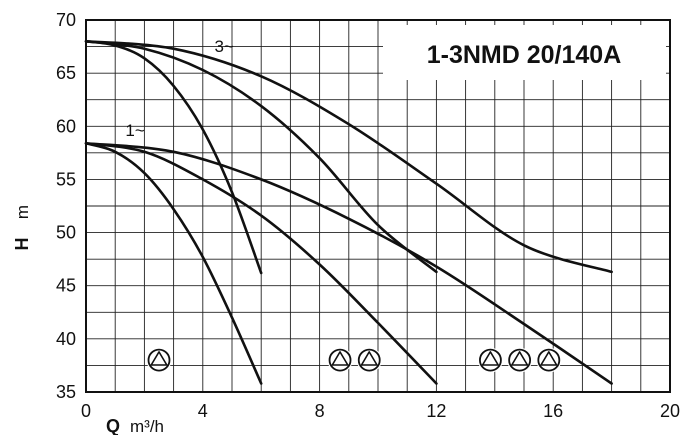  I want to click on y-axis-symbol: H, so click(22, 244).